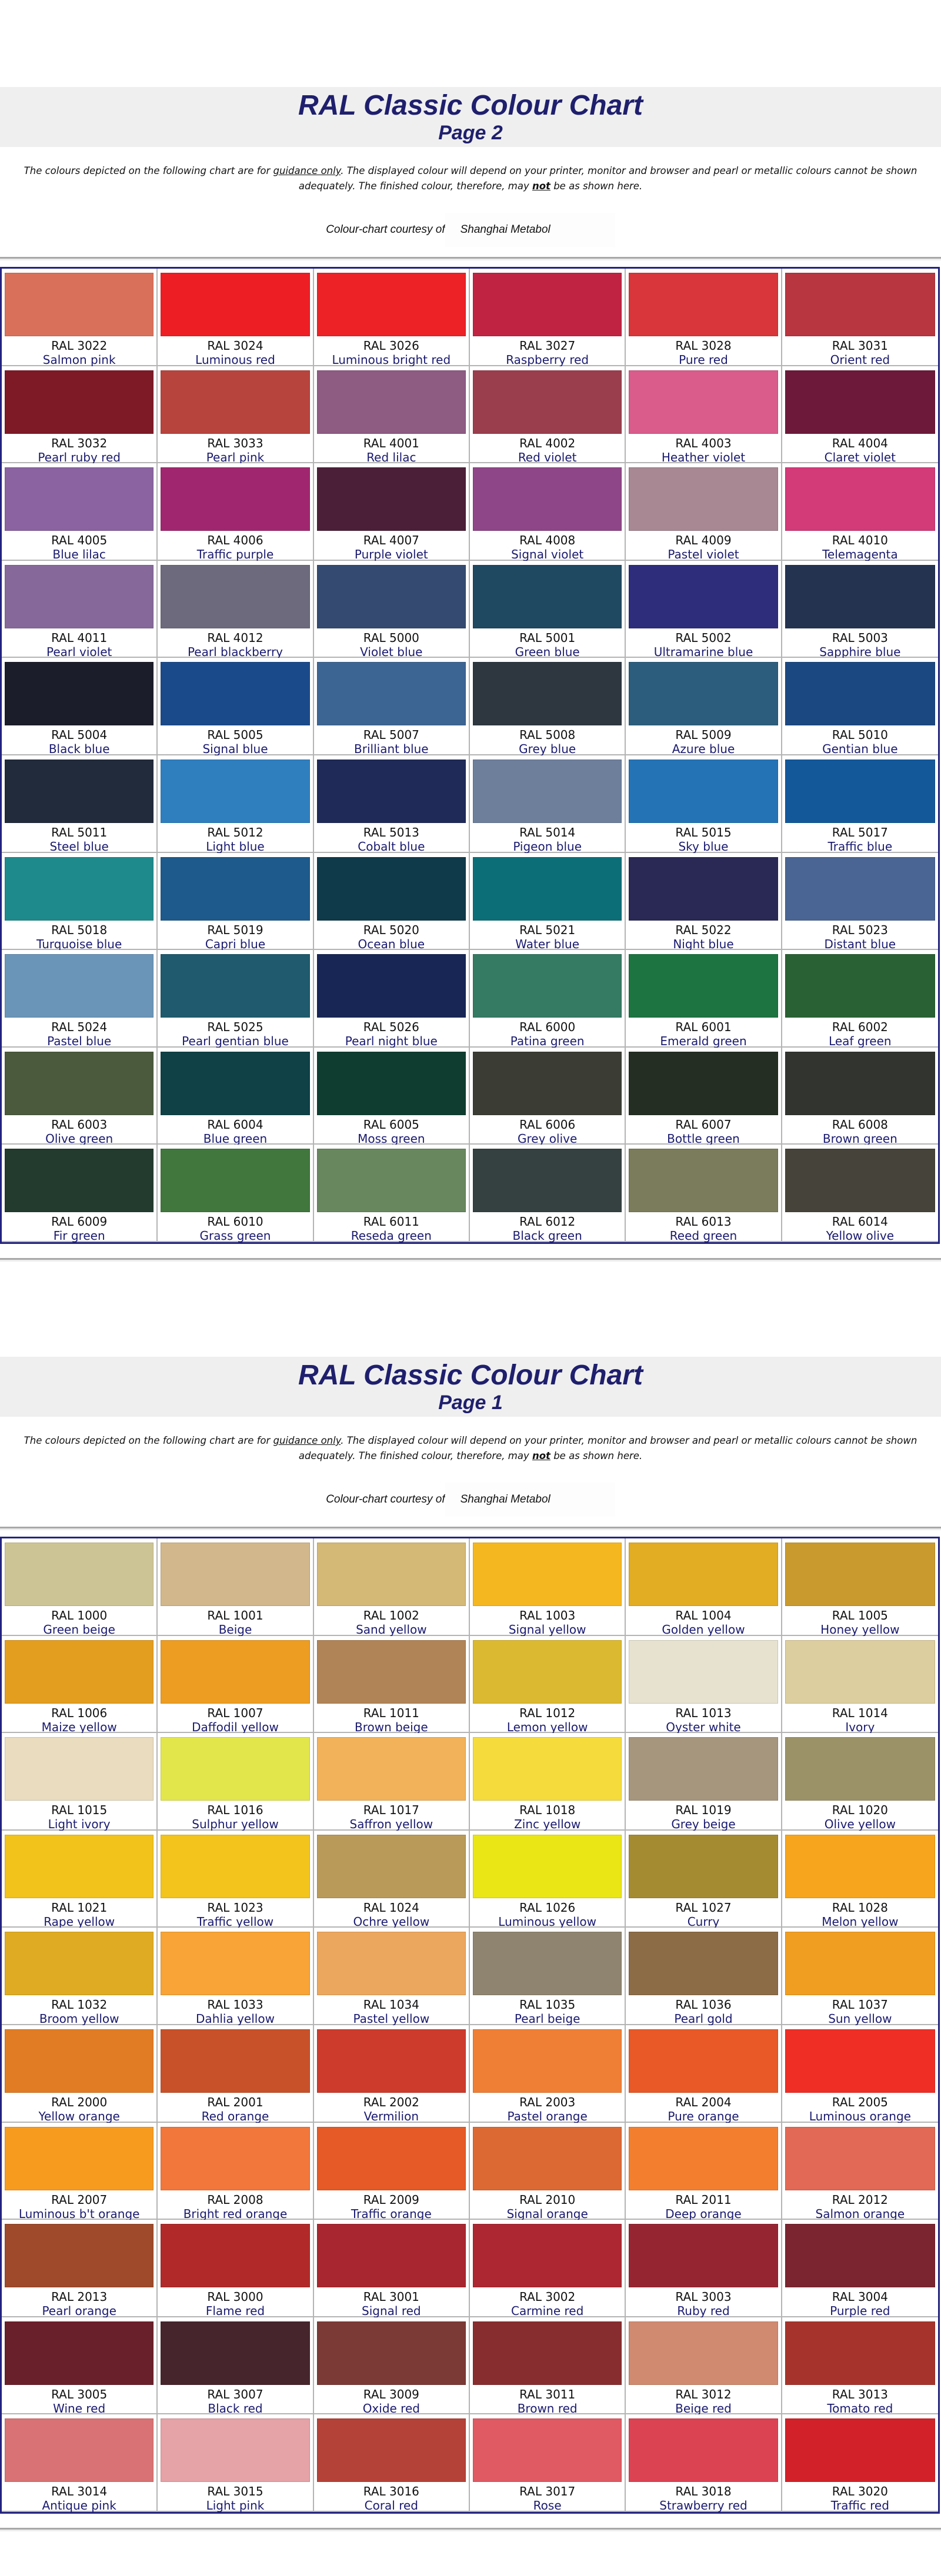 The image size is (941, 2576). What do you see at coordinates (860, 318) in the screenshot?
I see `colour-cell: RAL 3031 Orient red` at bounding box center [860, 318].